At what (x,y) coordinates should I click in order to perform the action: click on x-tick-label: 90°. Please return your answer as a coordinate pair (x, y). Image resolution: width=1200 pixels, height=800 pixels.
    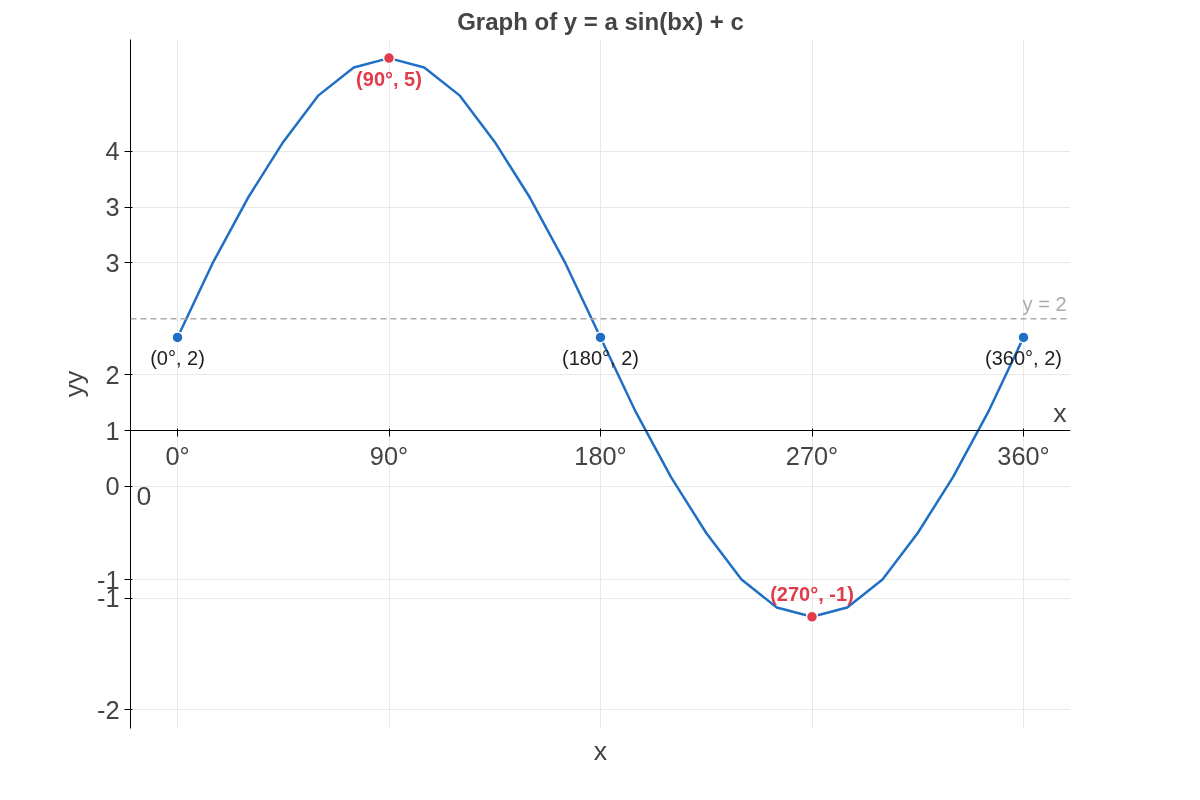
    Looking at the image, I should click on (389, 455).